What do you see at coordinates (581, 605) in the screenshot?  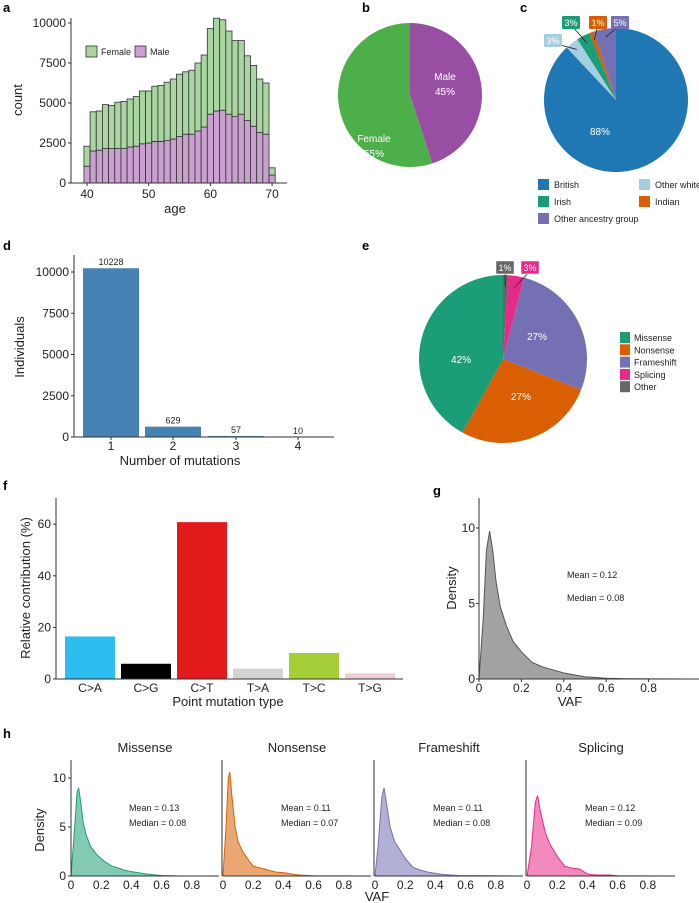 I see `density-area` at bounding box center [581, 605].